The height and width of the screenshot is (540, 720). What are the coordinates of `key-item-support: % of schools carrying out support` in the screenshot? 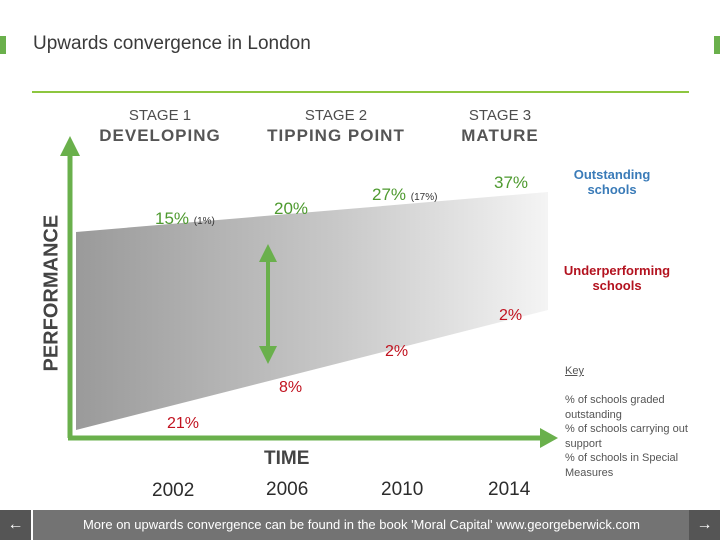 It's located at (626, 436).